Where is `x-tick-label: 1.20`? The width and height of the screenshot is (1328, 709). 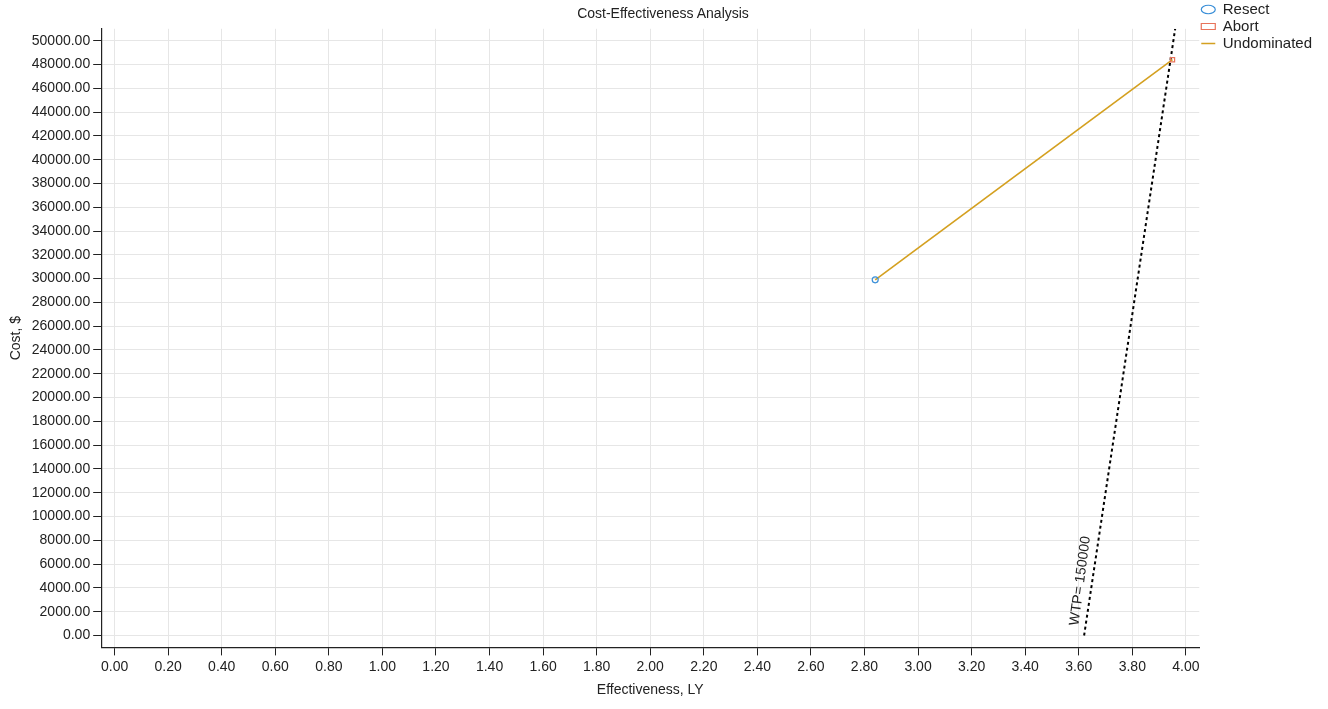 x-tick-label: 1.20 is located at coordinates (436, 665).